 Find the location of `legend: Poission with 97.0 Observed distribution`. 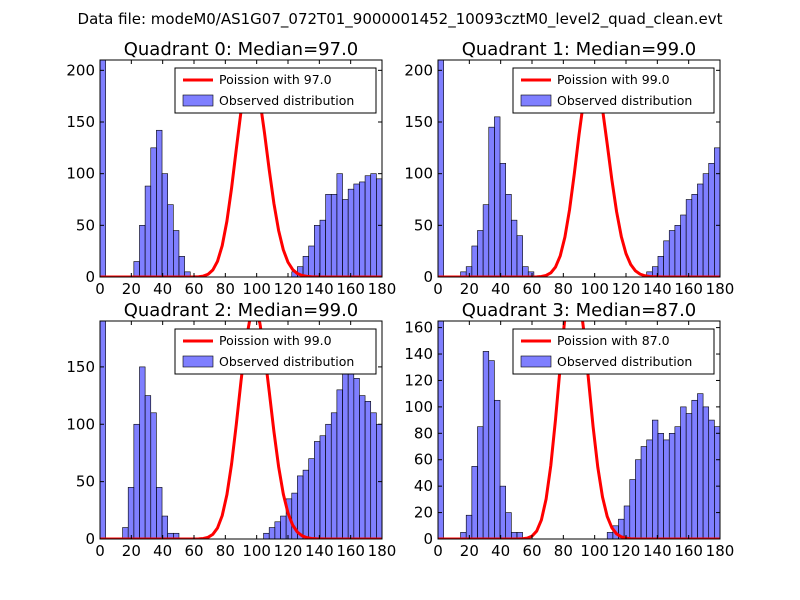

legend: Poission with 97.0 Observed distribution is located at coordinates (275, 90).